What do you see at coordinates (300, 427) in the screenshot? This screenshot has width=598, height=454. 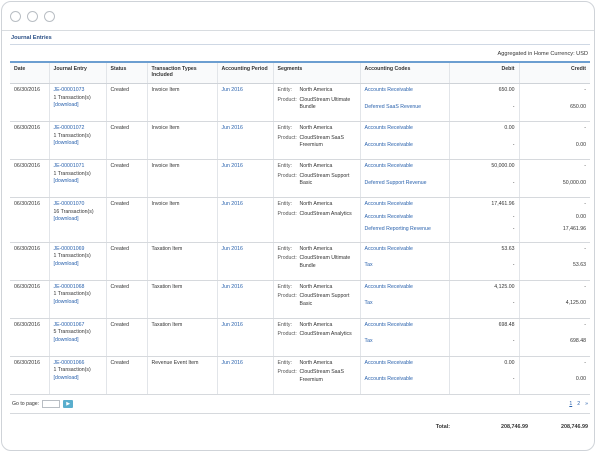 I see `totals-row: Total: 208,746.99 208,746.99` at bounding box center [300, 427].